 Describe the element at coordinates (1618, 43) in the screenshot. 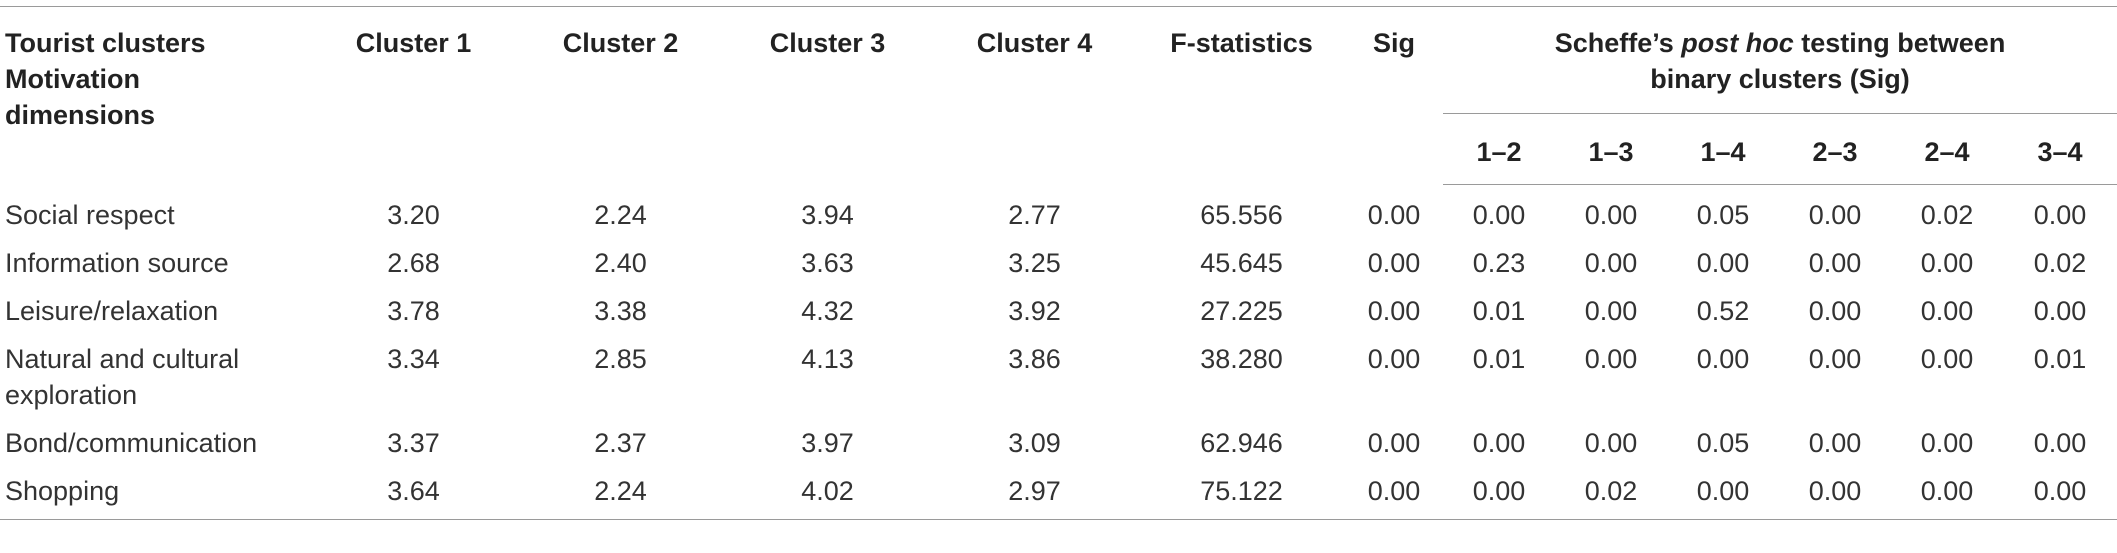

I see `scheffe-prefix: Scheffe’s` at that location.